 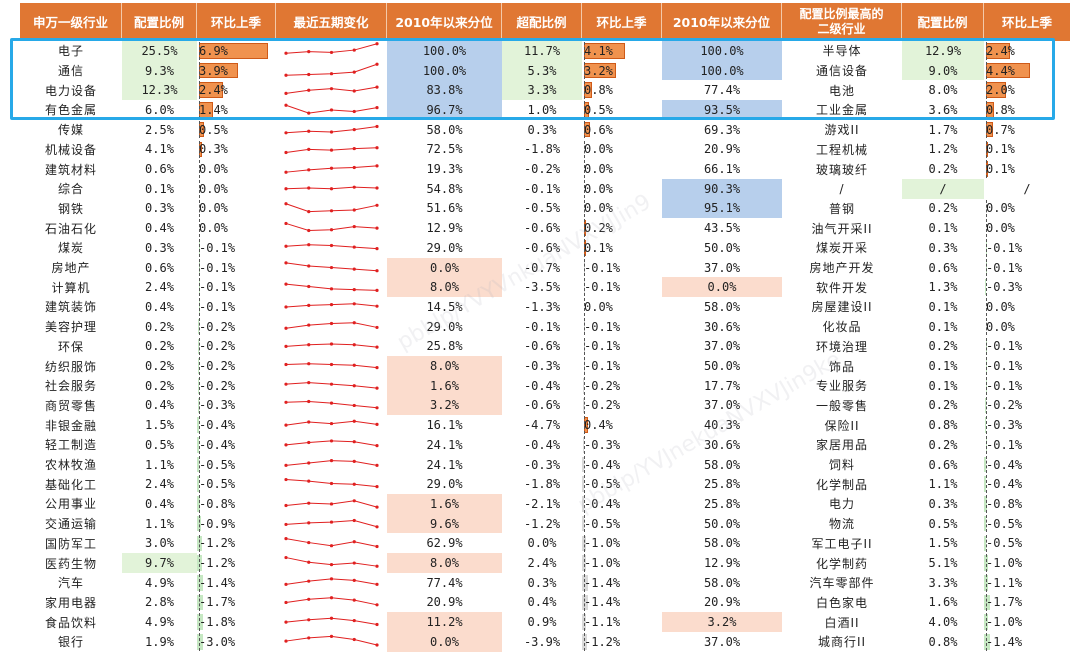 I want to click on industry-name: 非银金融, so click(x=70, y=425).